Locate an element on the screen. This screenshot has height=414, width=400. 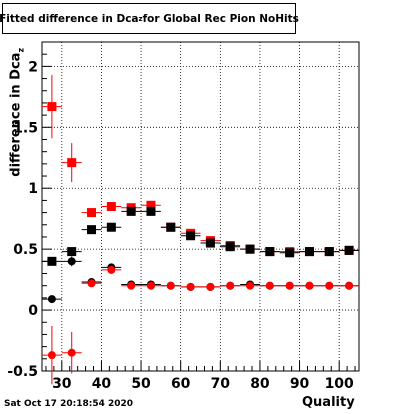
footer-date: Sat Oct 17 20:18:54 2020 is located at coordinates (69, 404).